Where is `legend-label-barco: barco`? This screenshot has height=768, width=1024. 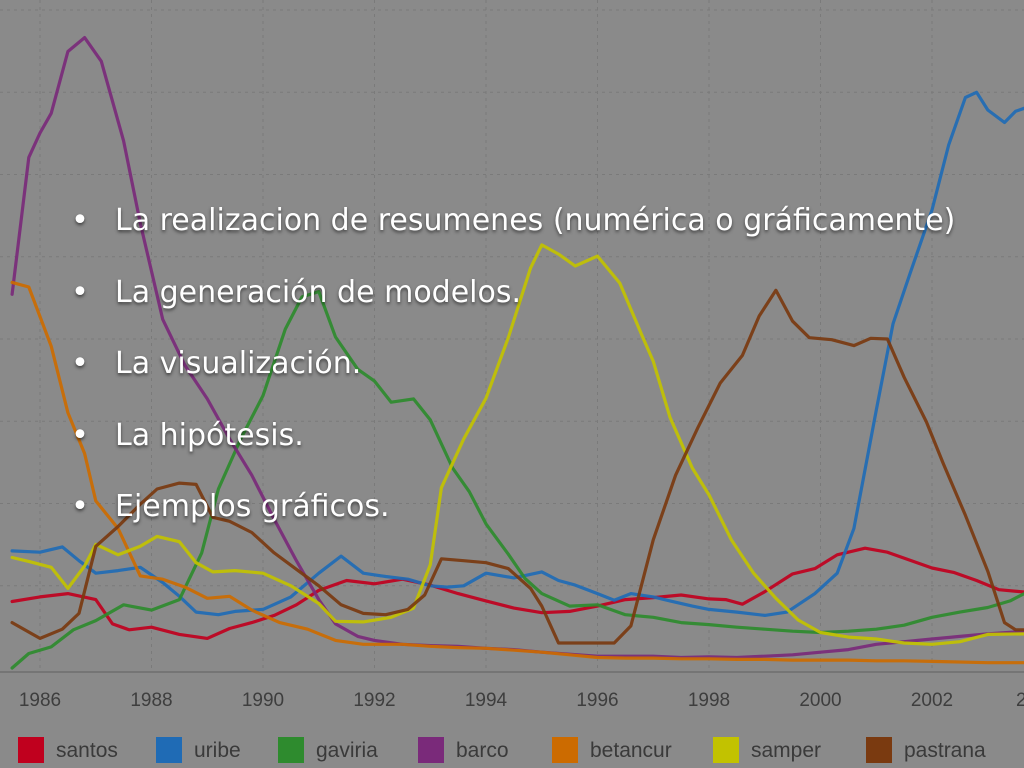
legend-label-barco: barco is located at coordinates (482, 750).